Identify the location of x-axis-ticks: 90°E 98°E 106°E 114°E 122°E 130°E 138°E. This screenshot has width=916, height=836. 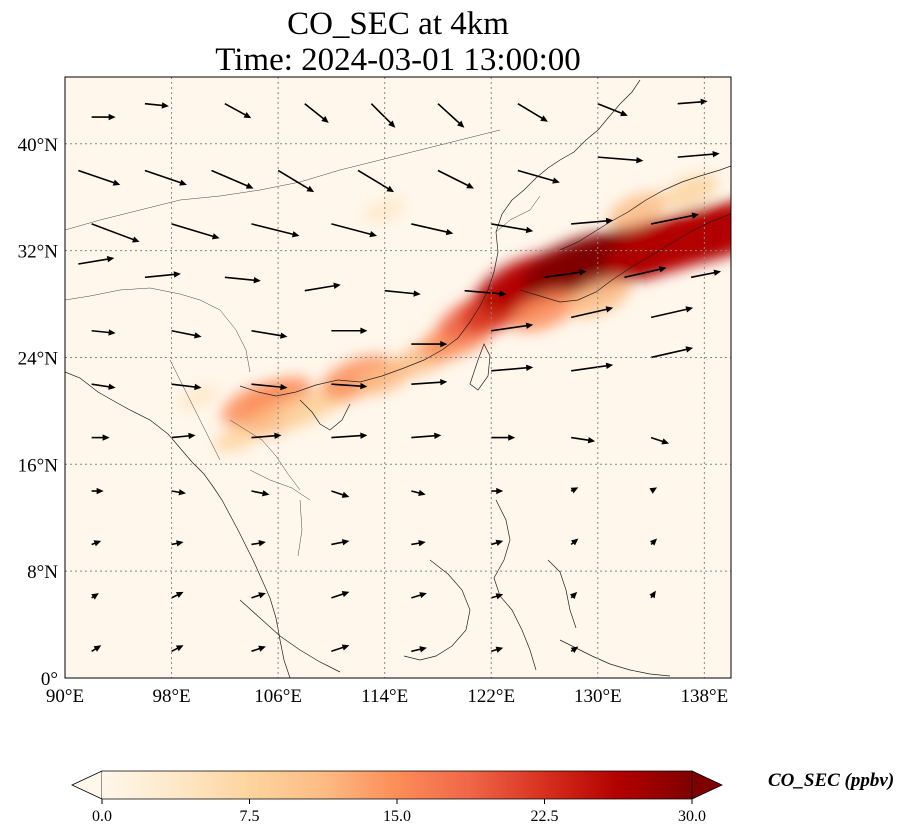
(387, 696).